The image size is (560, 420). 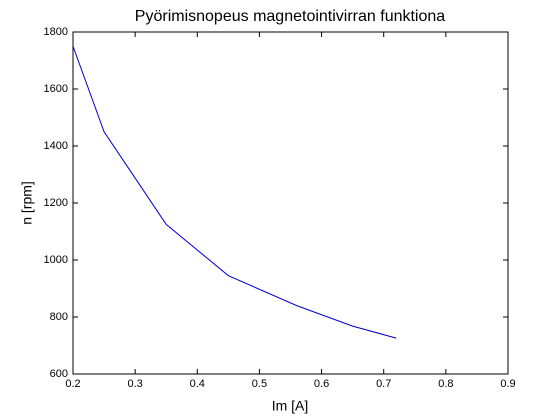 What do you see at coordinates (56, 32) in the screenshot?
I see `y-tick-label: 1800` at bounding box center [56, 32].